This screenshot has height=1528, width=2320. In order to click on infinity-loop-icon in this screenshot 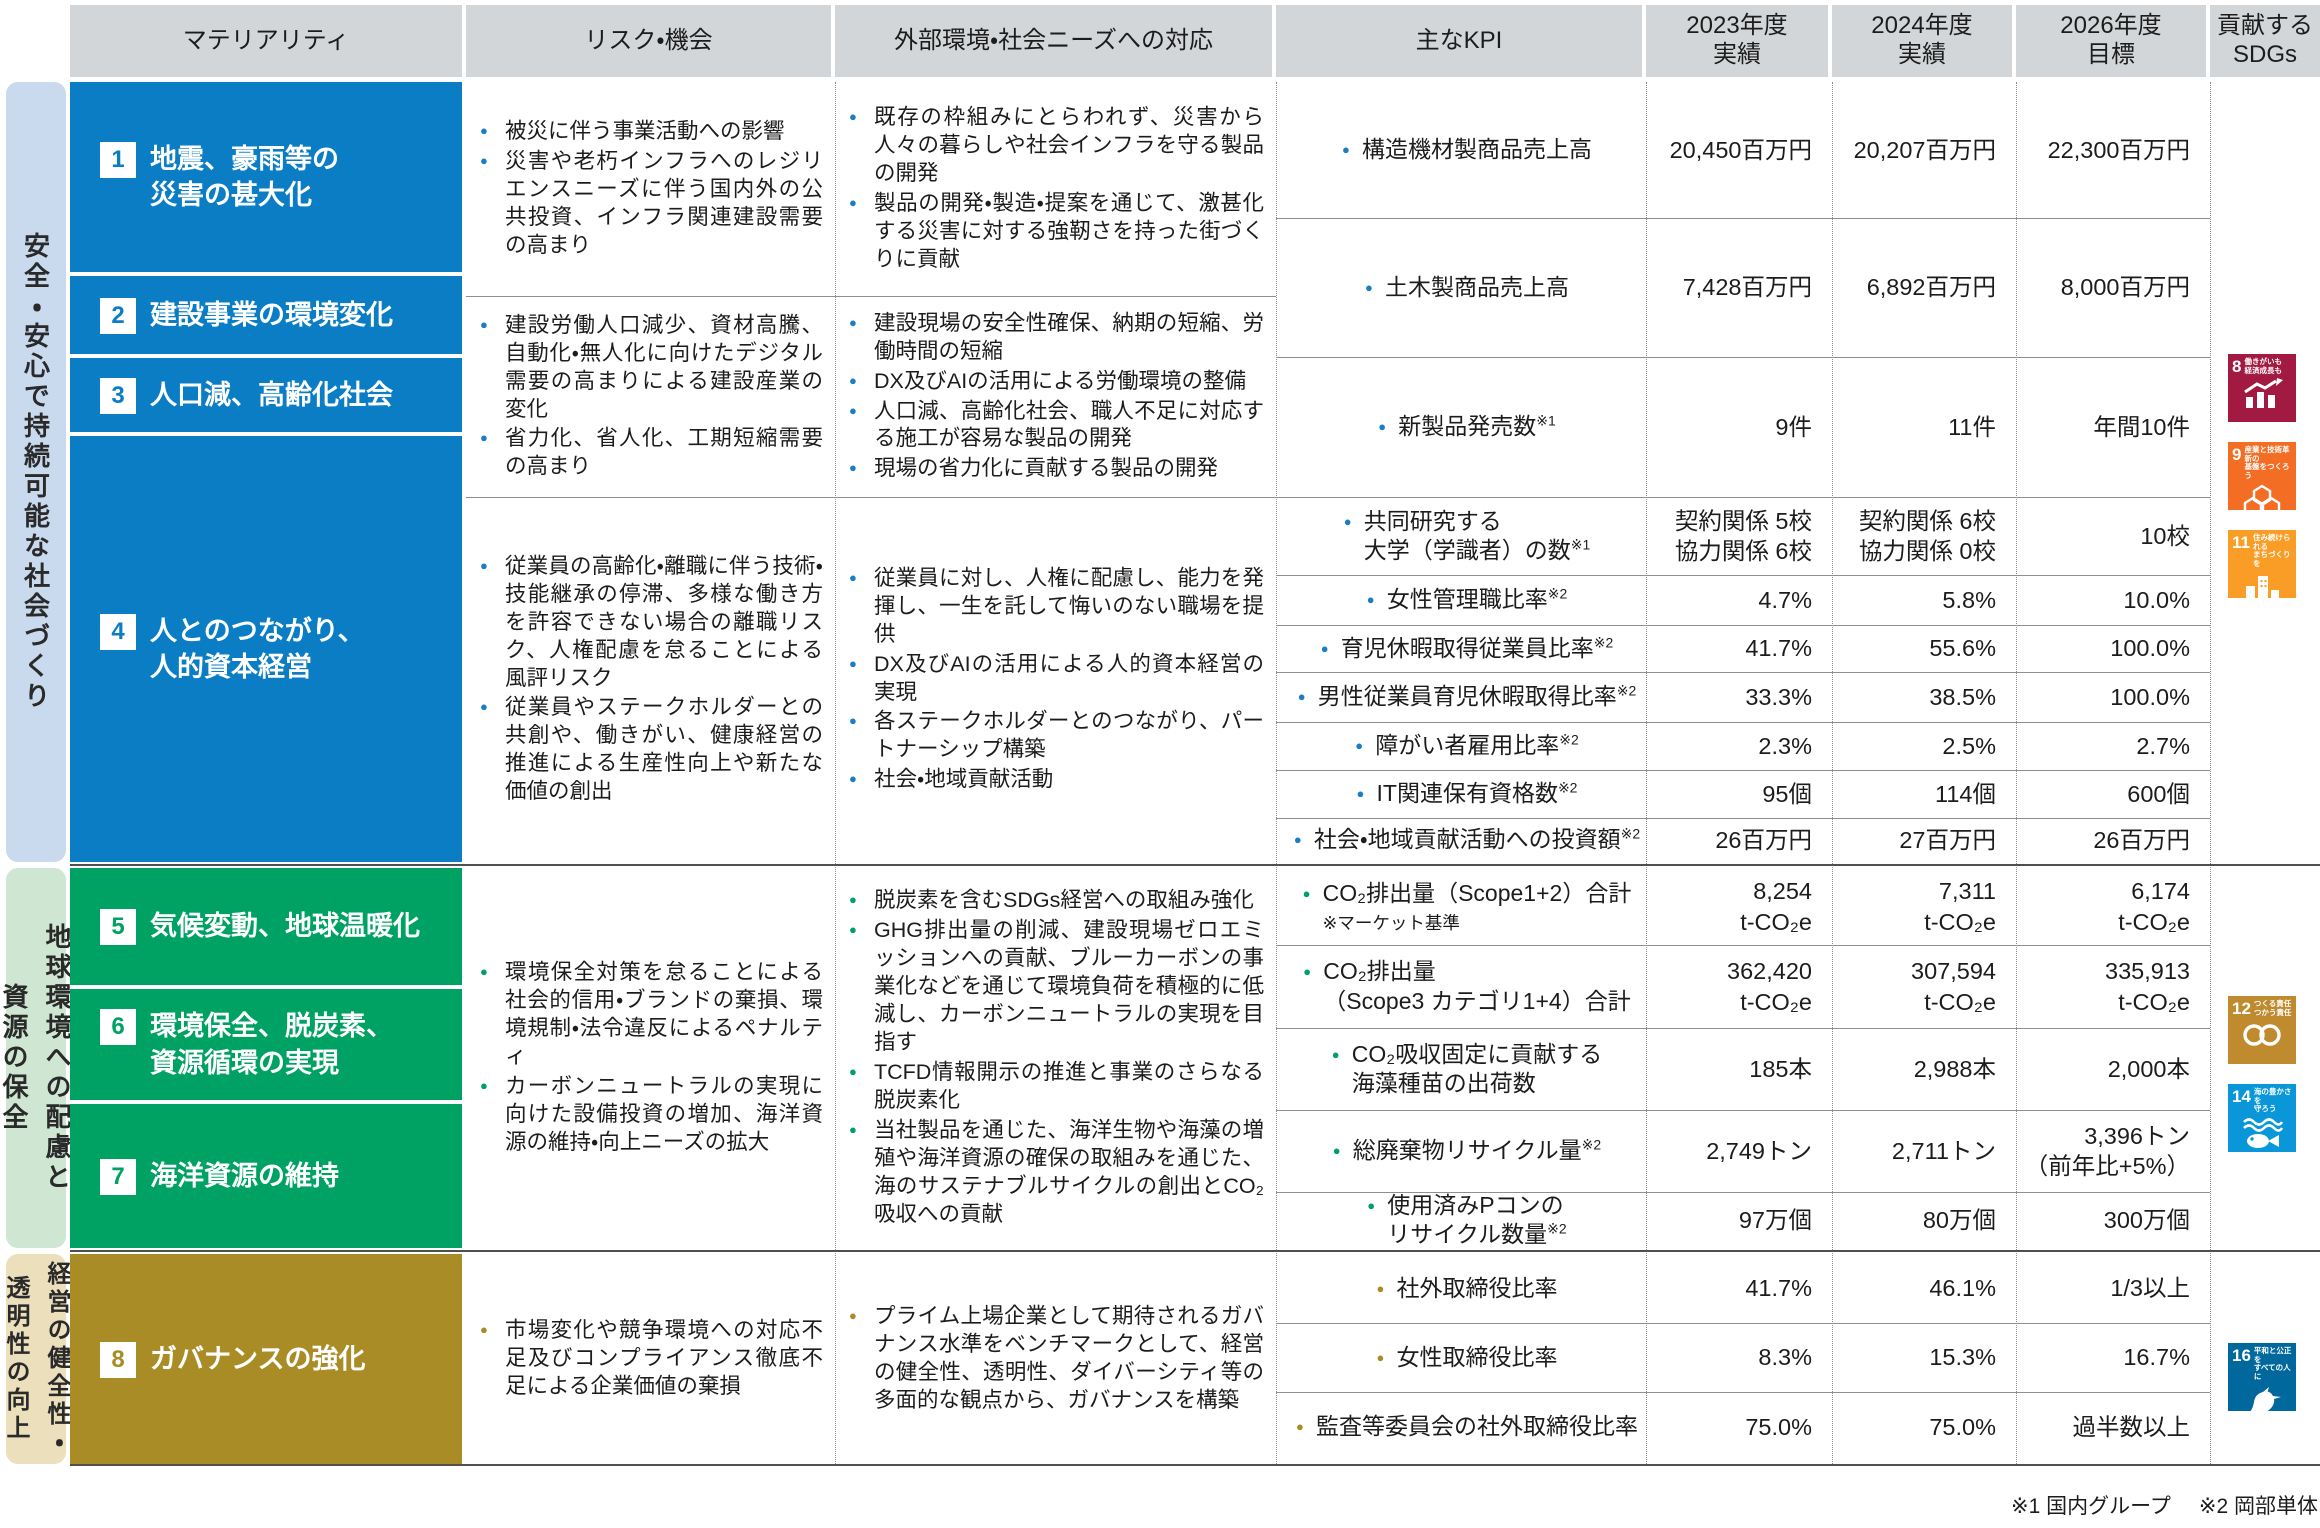, I will do `click(2262, 1035)`.